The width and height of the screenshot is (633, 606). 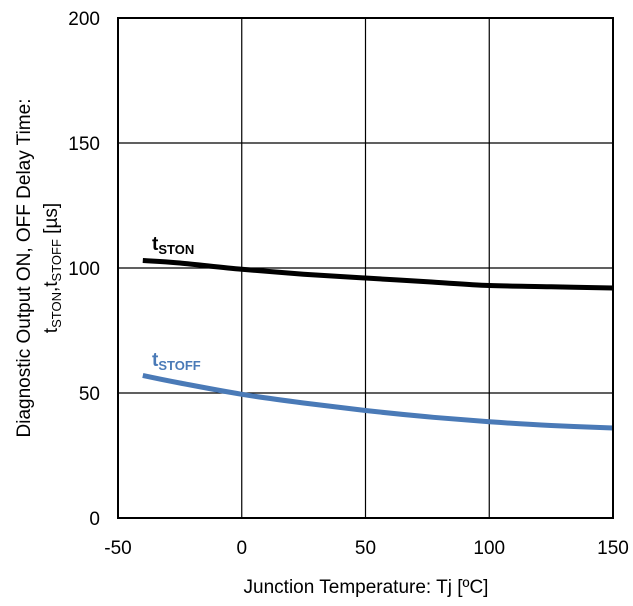 What do you see at coordinates (378, 274) in the screenshot?
I see `series-line-tston` at bounding box center [378, 274].